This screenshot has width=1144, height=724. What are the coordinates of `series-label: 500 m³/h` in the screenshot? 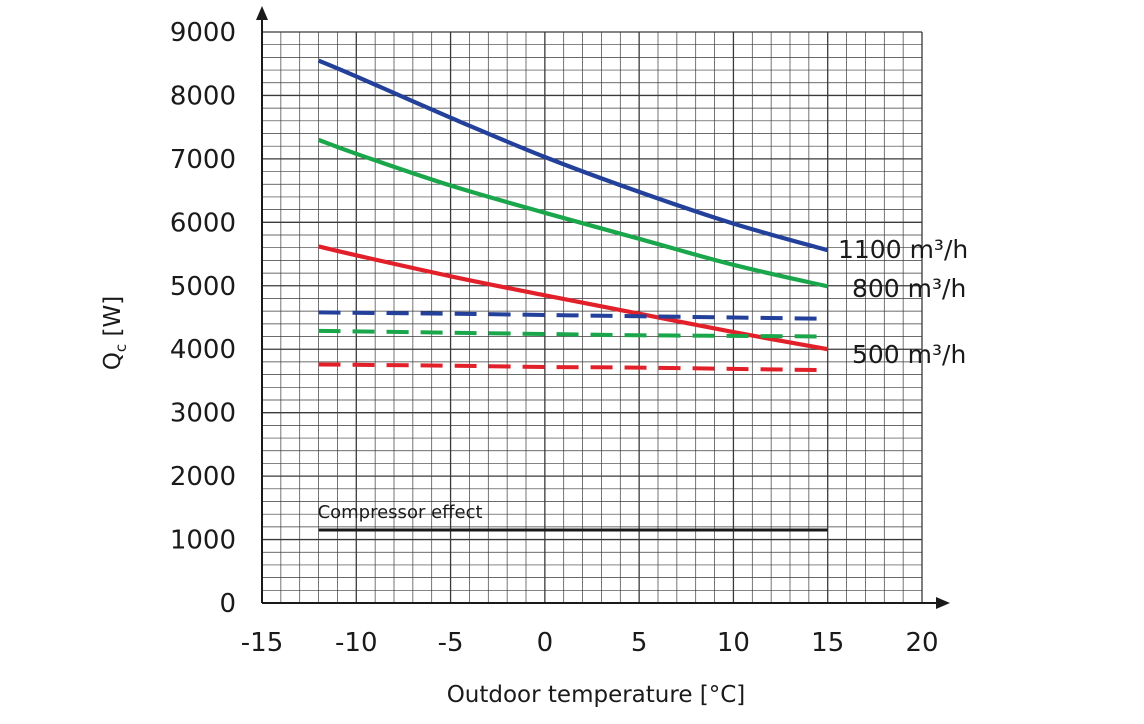 It's located at (909, 354).